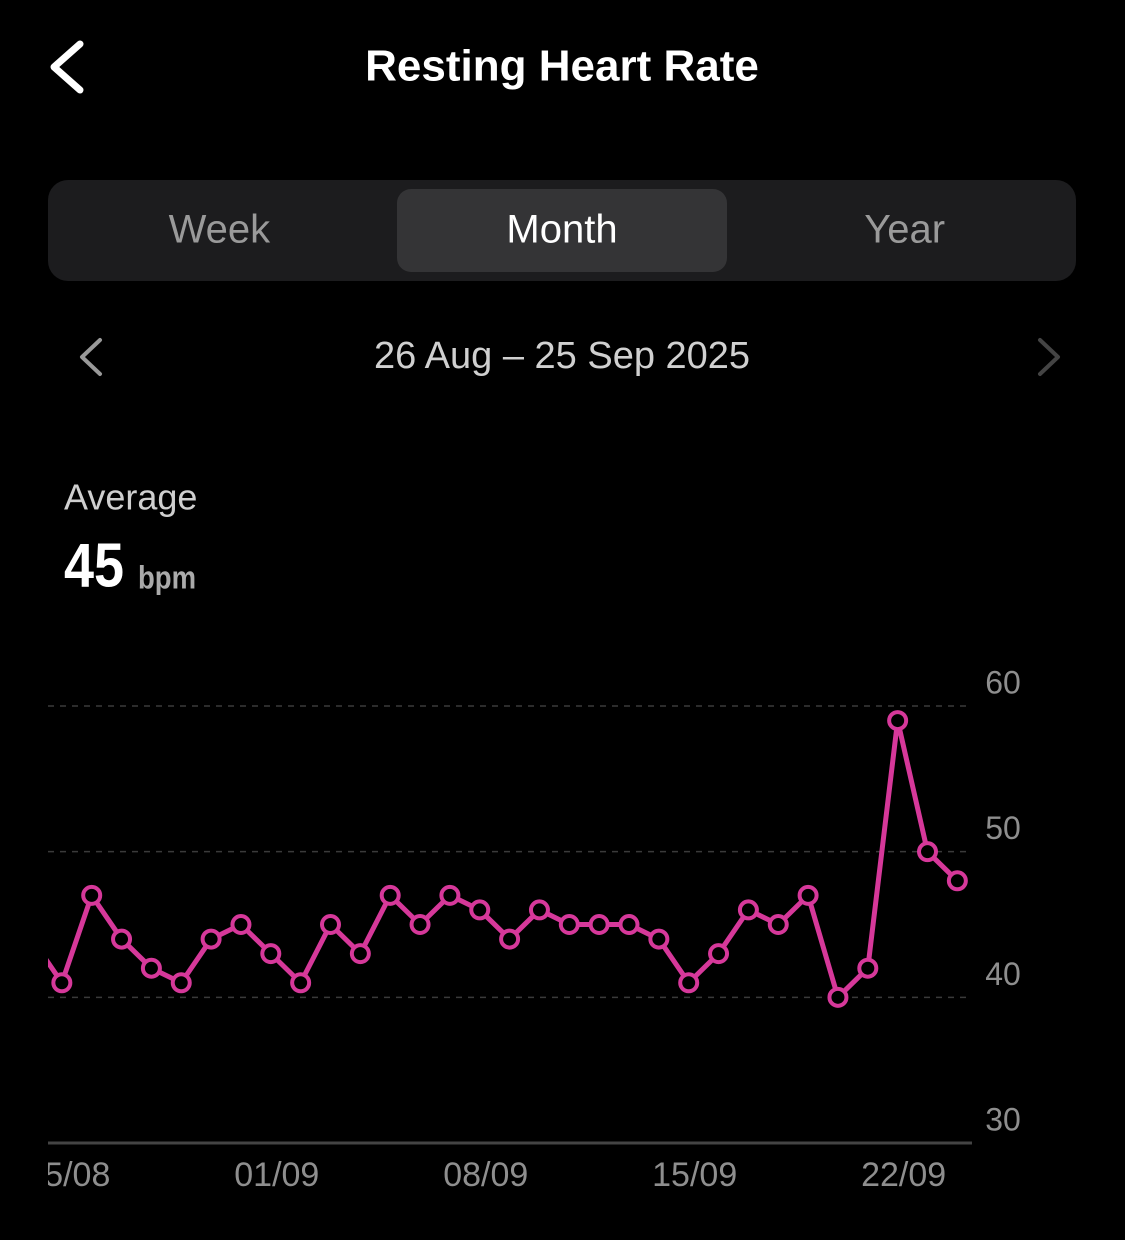 The image size is (1125, 1240). Describe the element at coordinates (276, 1175) in the screenshot. I see `x-tick-label: 01/09` at that location.